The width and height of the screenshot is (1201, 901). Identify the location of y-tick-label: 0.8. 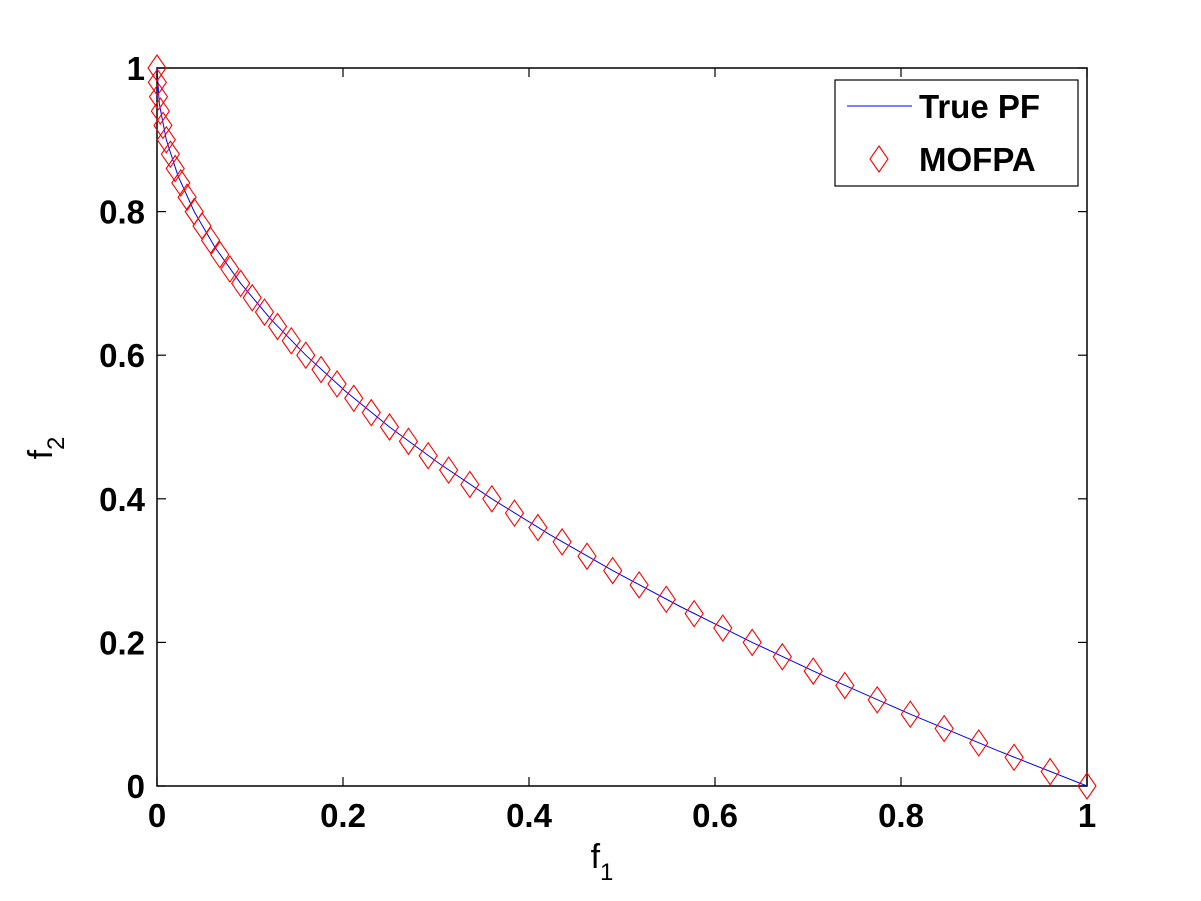
(122, 212).